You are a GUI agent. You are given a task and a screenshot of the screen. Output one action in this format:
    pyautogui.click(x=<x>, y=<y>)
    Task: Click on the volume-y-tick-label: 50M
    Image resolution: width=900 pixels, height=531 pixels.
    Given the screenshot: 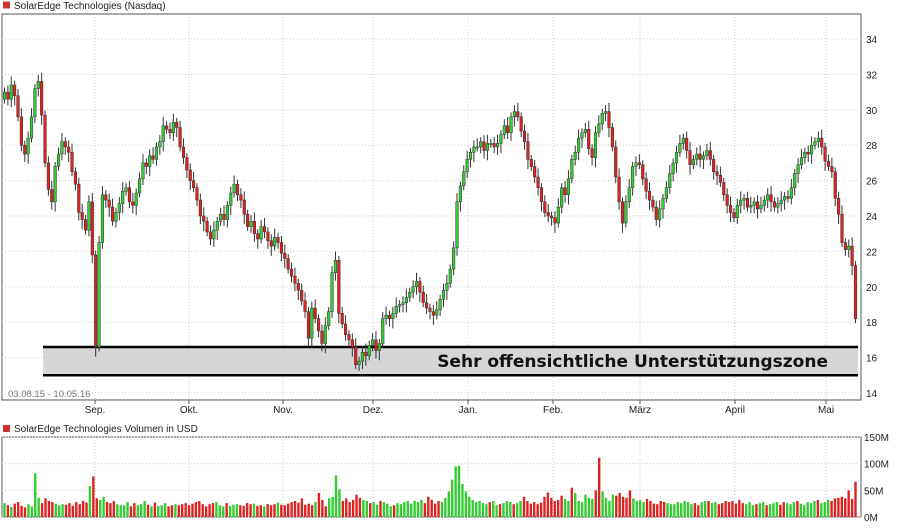 What is the action you would take?
    pyautogui.click(x=873, y=491)
    